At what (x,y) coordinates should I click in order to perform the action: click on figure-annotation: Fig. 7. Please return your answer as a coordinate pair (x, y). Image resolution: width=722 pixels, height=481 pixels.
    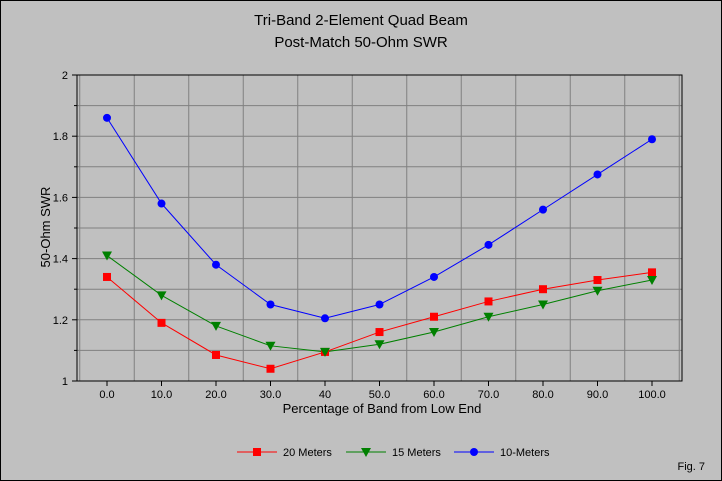
    Looking at the image, I should click on (691, 467).